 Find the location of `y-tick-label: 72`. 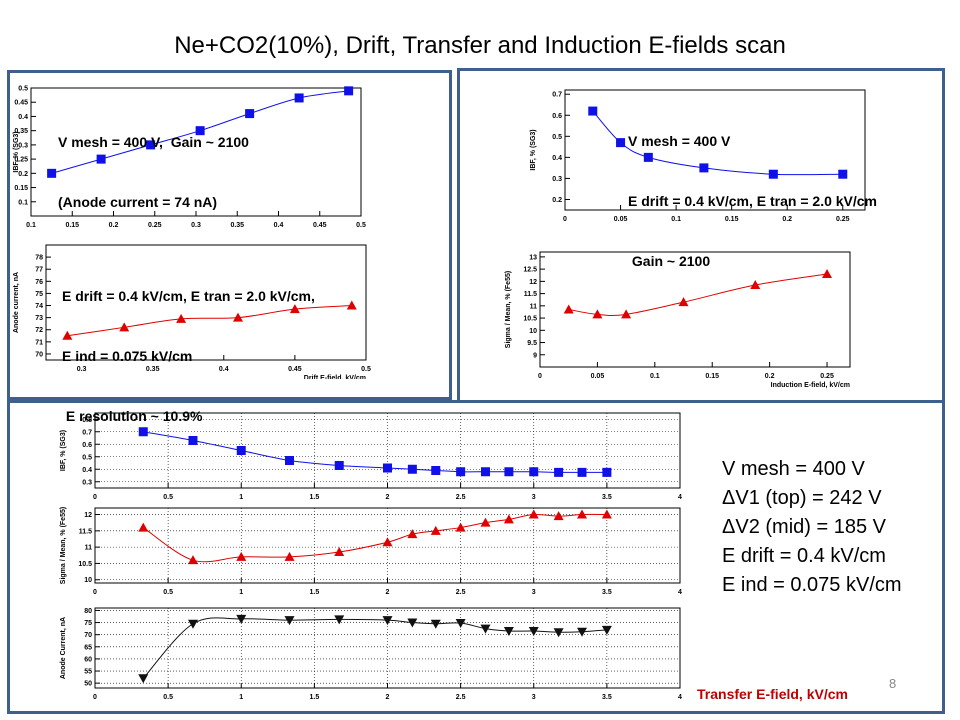

y-tick-label: 72 is located at coordinates (39, 330).